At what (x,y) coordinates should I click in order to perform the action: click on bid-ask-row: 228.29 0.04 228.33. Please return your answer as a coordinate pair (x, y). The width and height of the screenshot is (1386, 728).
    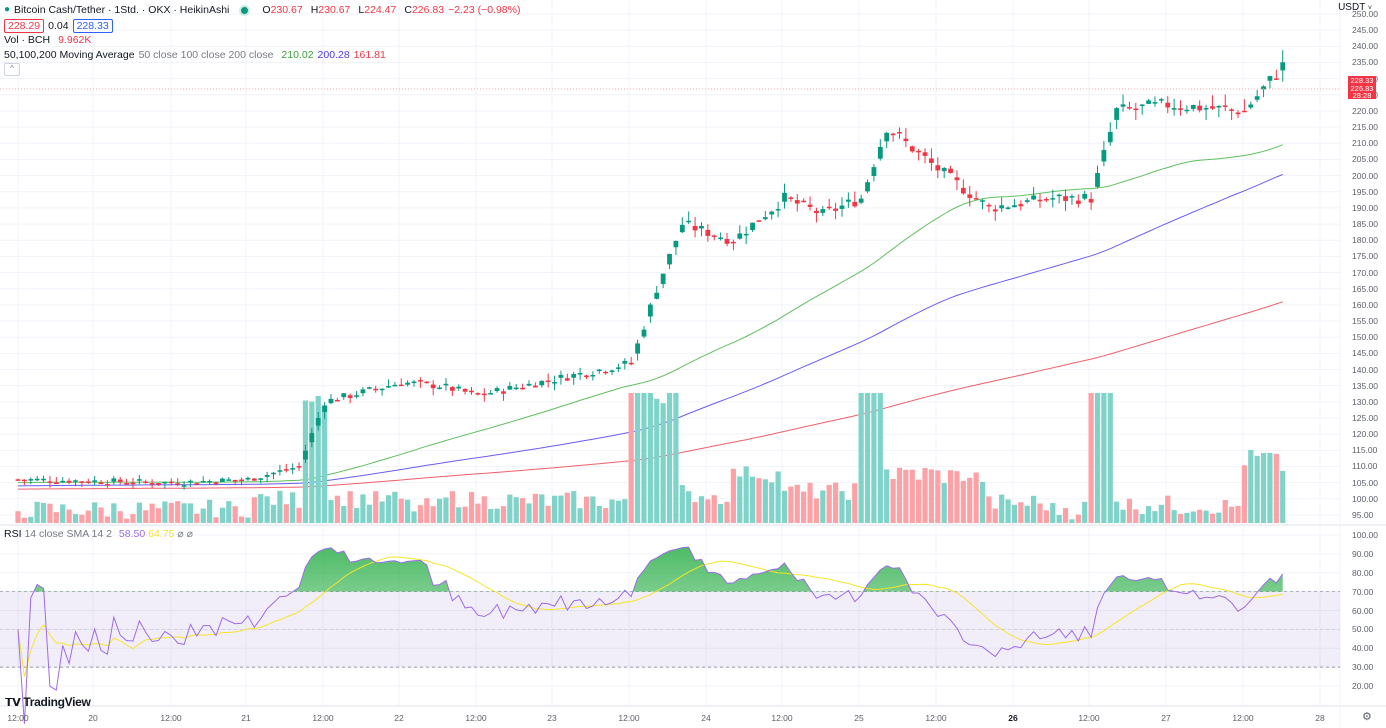
    Looking at the image, I should click on (262, 26).